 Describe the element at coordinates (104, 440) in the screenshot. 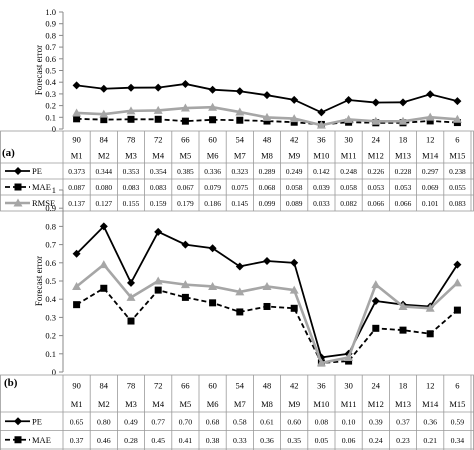

I see `data-label-mae: 0.46` at that location.